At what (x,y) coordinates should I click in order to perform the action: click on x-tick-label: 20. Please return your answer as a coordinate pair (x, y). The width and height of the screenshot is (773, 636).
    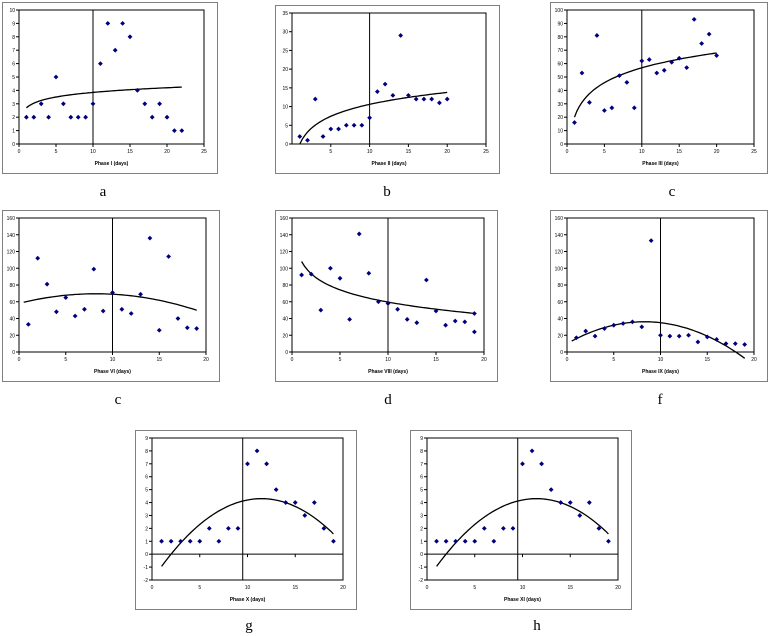
    Looking at the image, I should click on (754, 360).